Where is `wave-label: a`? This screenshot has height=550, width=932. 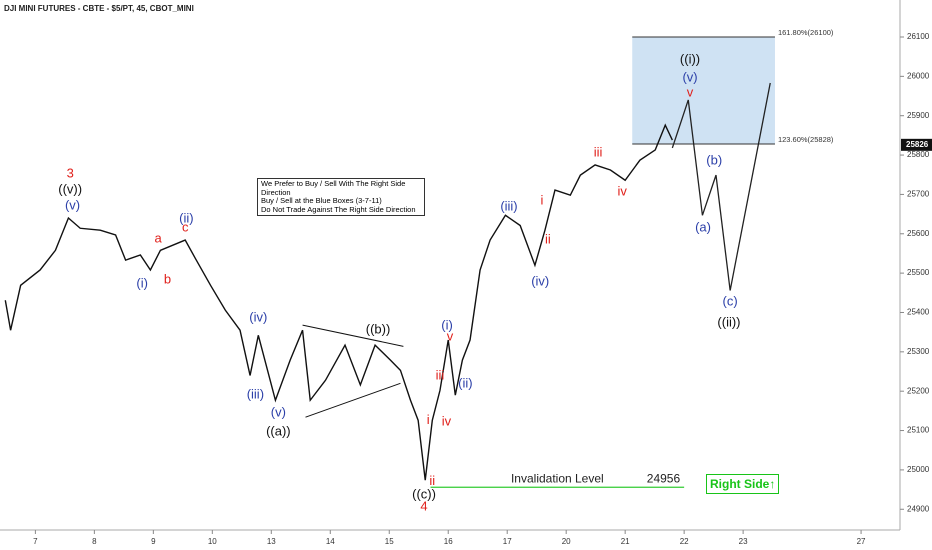
wave-label: a is located at coordinates (158, 238).